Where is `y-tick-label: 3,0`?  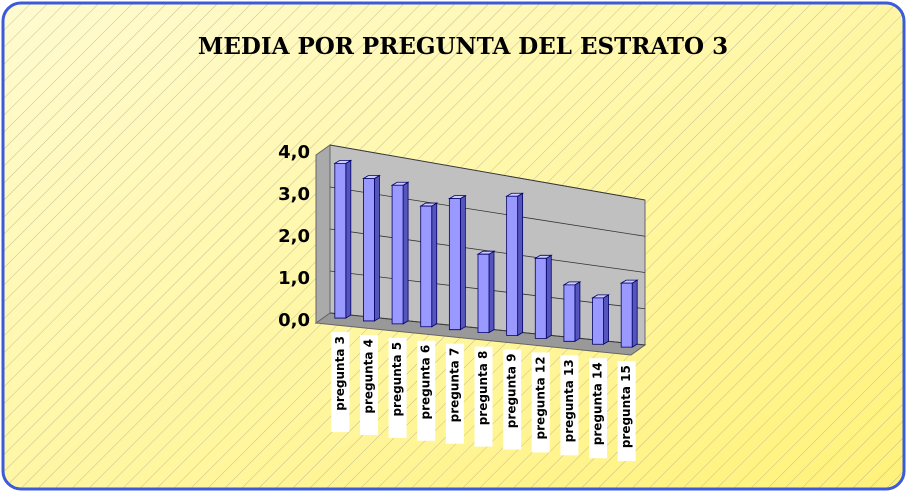
y-tick-label: 3,0 is located at coordinates (294, 194).